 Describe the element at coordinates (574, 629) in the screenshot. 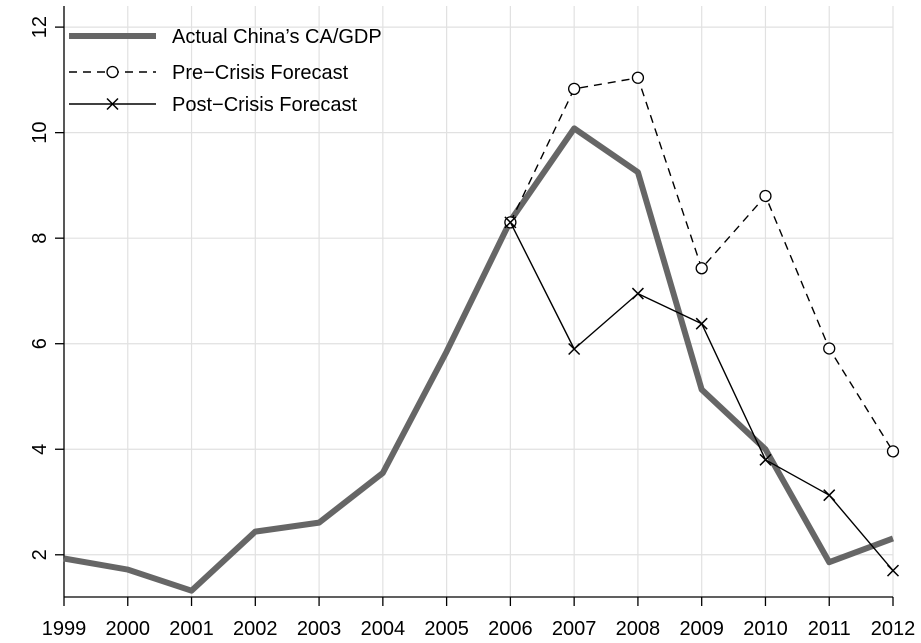

I see `x-tick-label: 2007` at that location.